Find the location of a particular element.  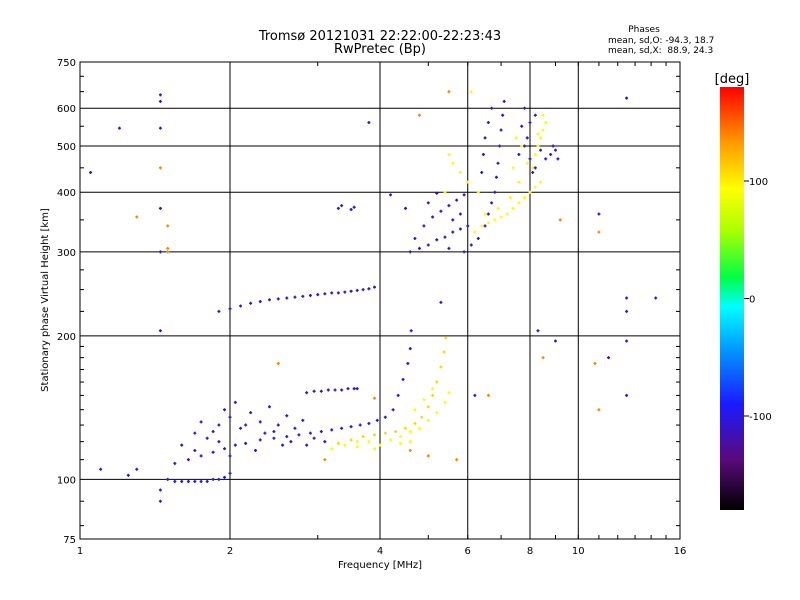

y-tick-label: 100 is located at coordinates (66, 480).